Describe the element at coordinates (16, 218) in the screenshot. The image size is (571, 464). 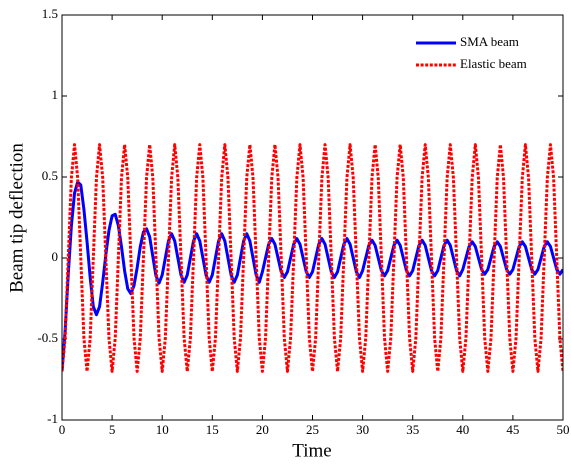
I see `y-axis-label: Beam tip deflection` at that location.